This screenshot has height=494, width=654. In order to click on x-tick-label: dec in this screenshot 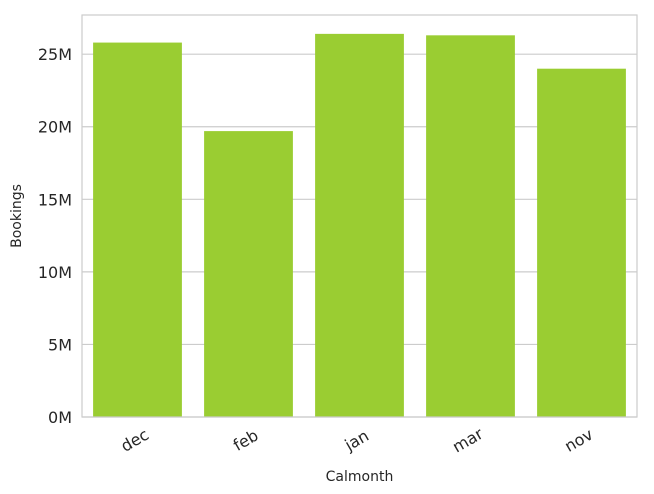, I will do `click(135, 440)`.